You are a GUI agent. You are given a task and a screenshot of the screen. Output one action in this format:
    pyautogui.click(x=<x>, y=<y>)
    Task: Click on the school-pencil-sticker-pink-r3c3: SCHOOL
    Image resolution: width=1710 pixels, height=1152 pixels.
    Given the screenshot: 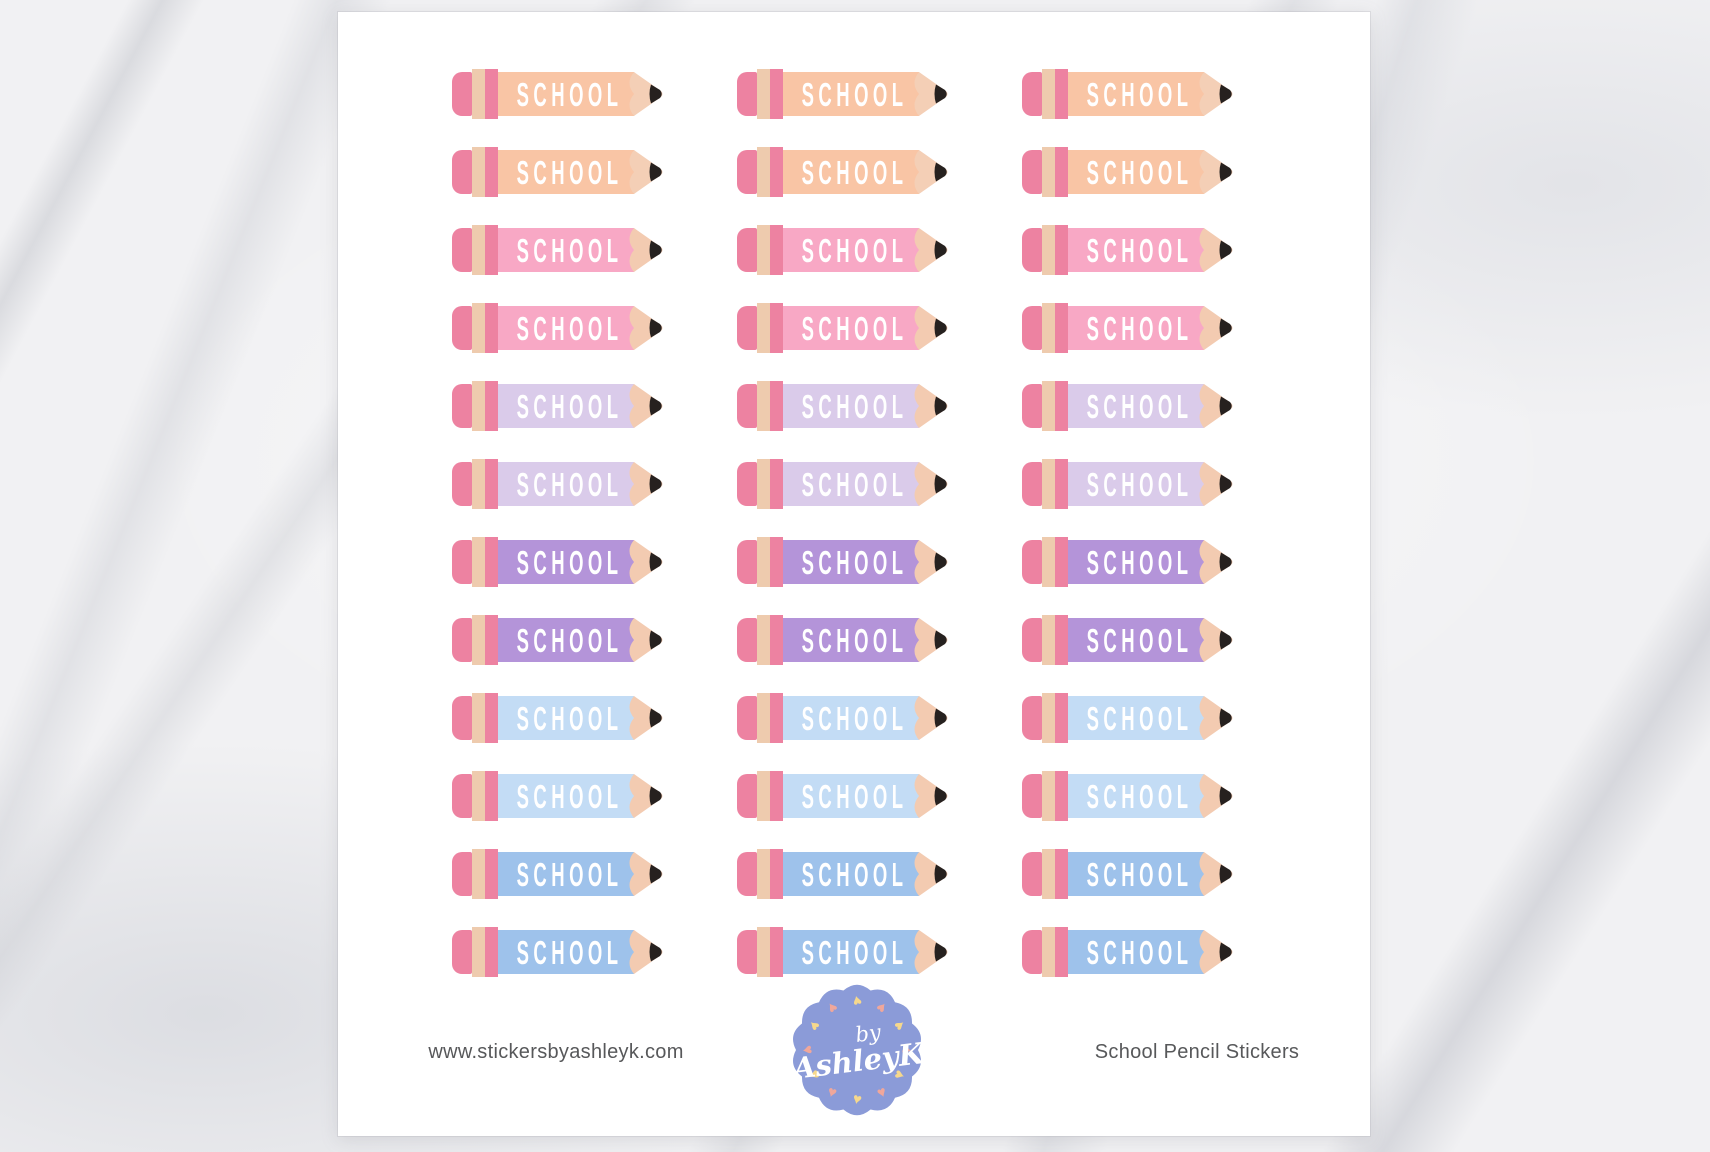 What is the action you would take?
    pyautogui.click(x=1128, y=250)
    